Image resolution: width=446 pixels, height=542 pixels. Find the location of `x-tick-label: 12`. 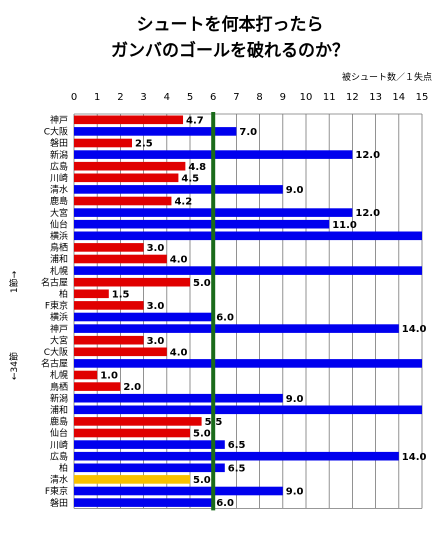

x-tick-label: 12 is located at coordinates (352, 97).